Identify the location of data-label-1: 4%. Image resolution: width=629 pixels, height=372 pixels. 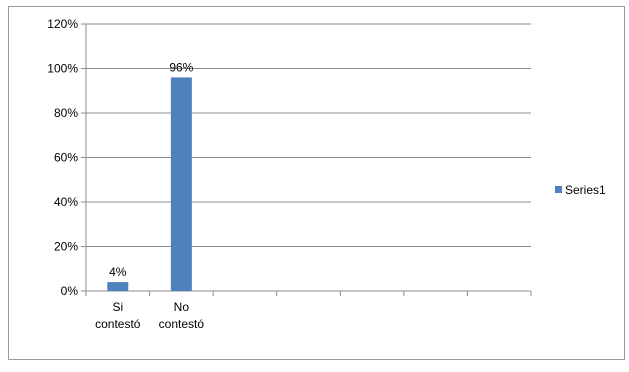
(118, 272).